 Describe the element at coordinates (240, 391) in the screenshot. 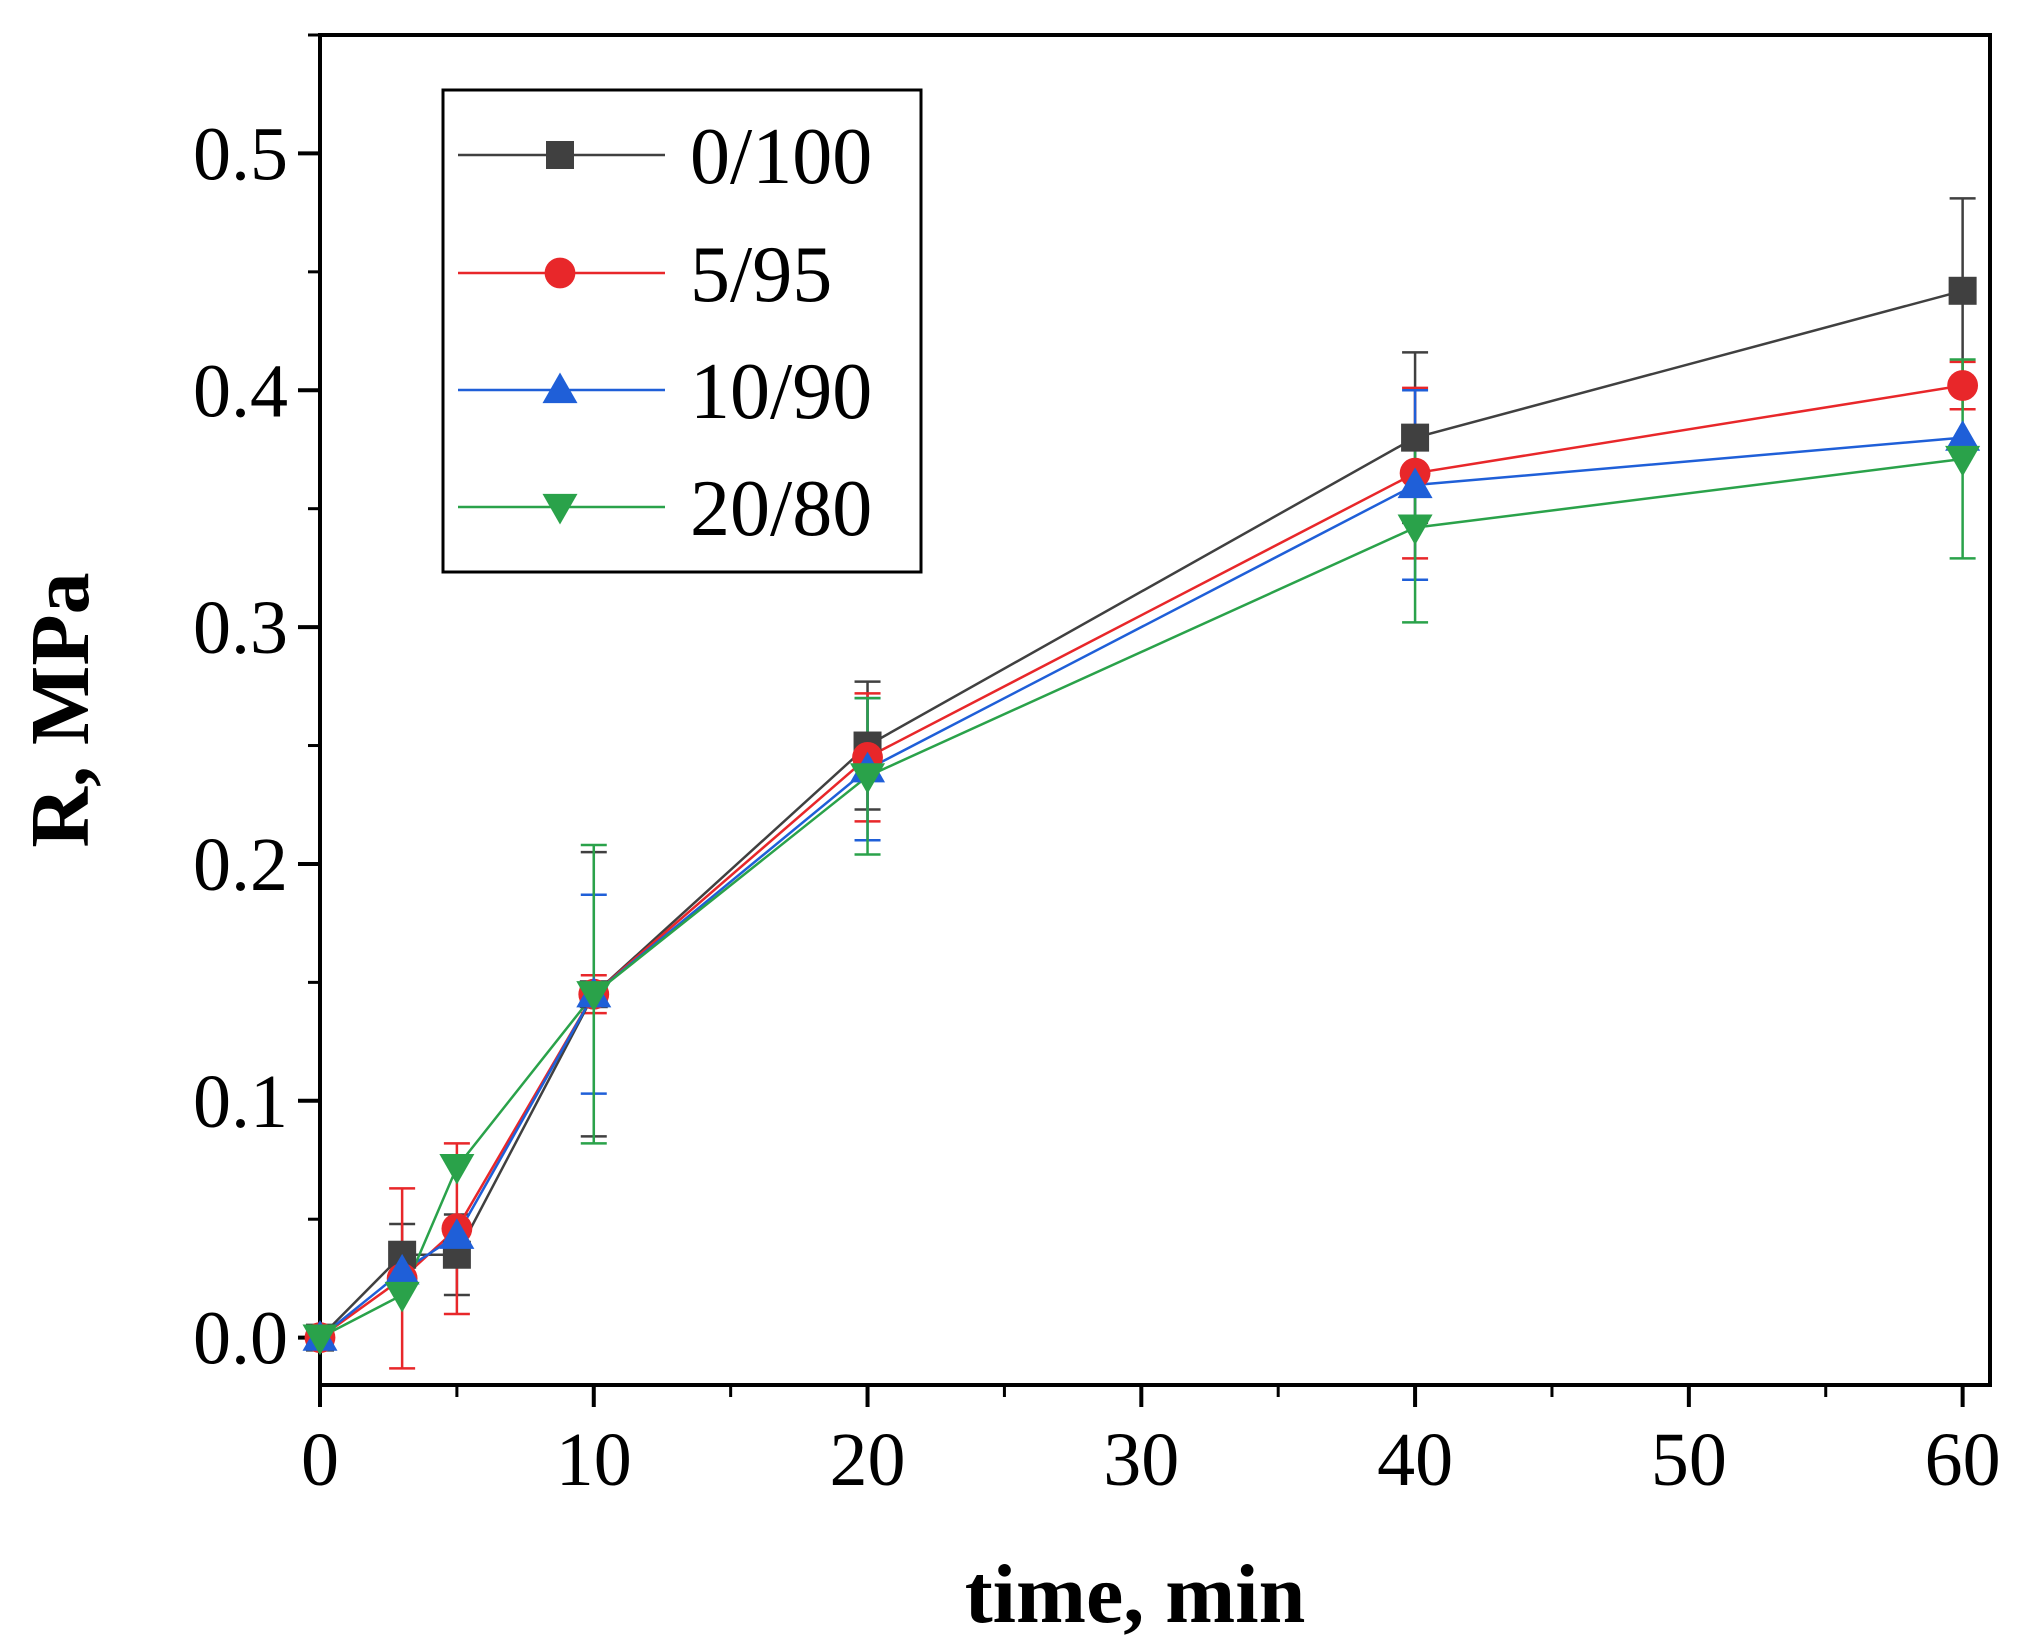

I see `y-tick-label: 0.4` at that location.